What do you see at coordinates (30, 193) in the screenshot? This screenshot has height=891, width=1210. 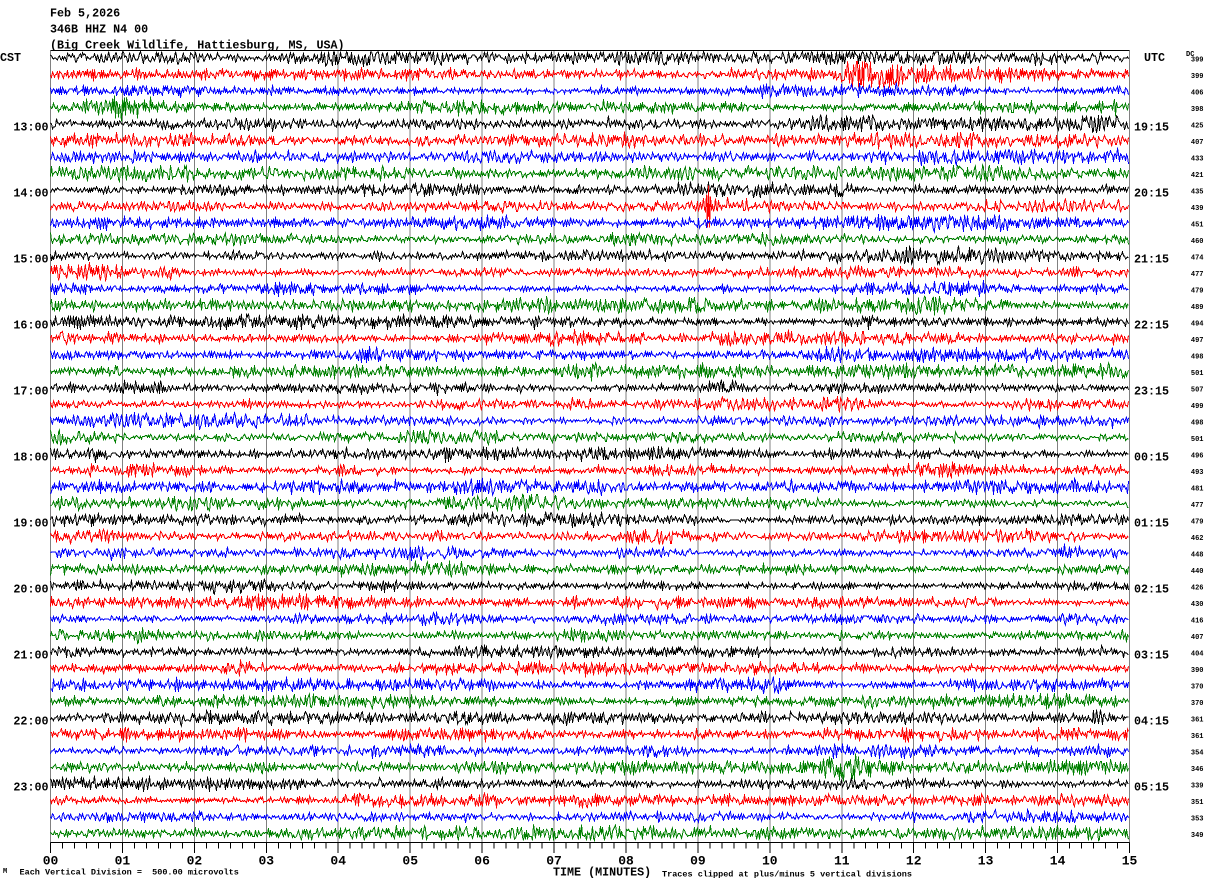 I see `svg-text: 14:00` at bounding box center [30, 193].